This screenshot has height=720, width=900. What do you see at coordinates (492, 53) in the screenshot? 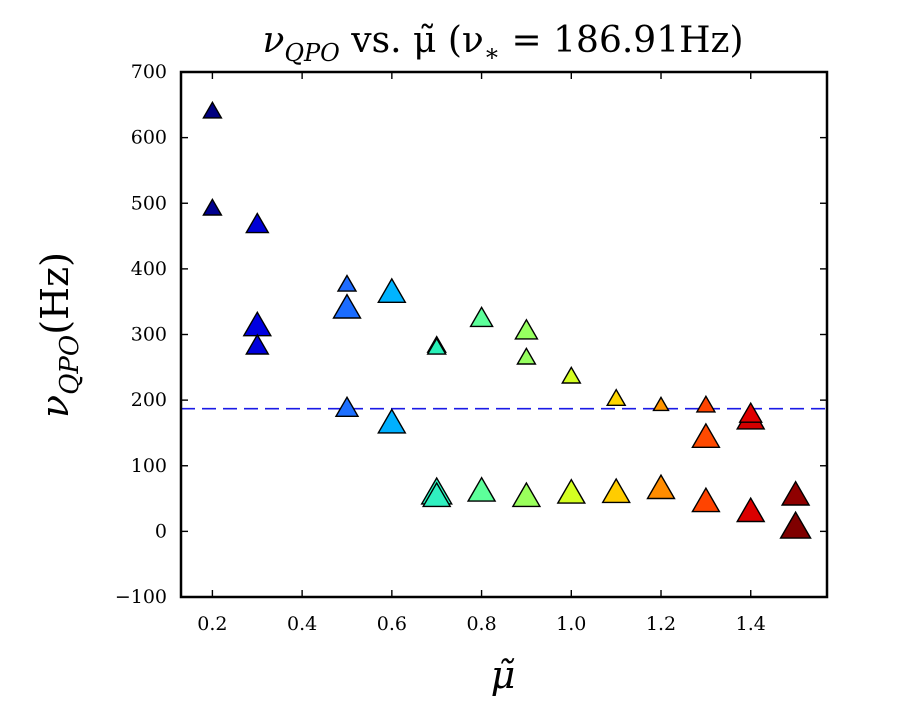
I see `title-star-subscript: ∗` at bounding box center [492, 53].